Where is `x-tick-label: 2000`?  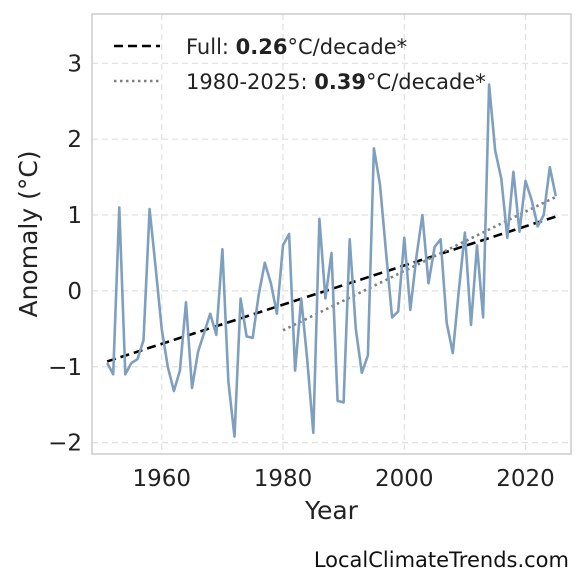
x-tick-label: 2000 is located at coordinates (404, 479).